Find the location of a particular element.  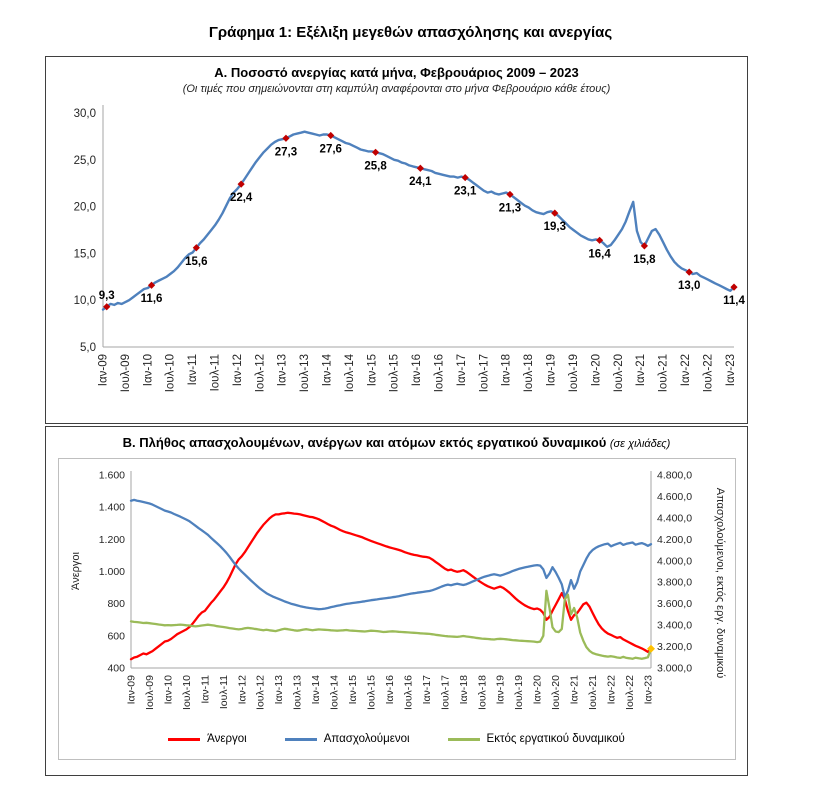

svg-text: Ιουλ-20 is located at coordinates (556, 692).